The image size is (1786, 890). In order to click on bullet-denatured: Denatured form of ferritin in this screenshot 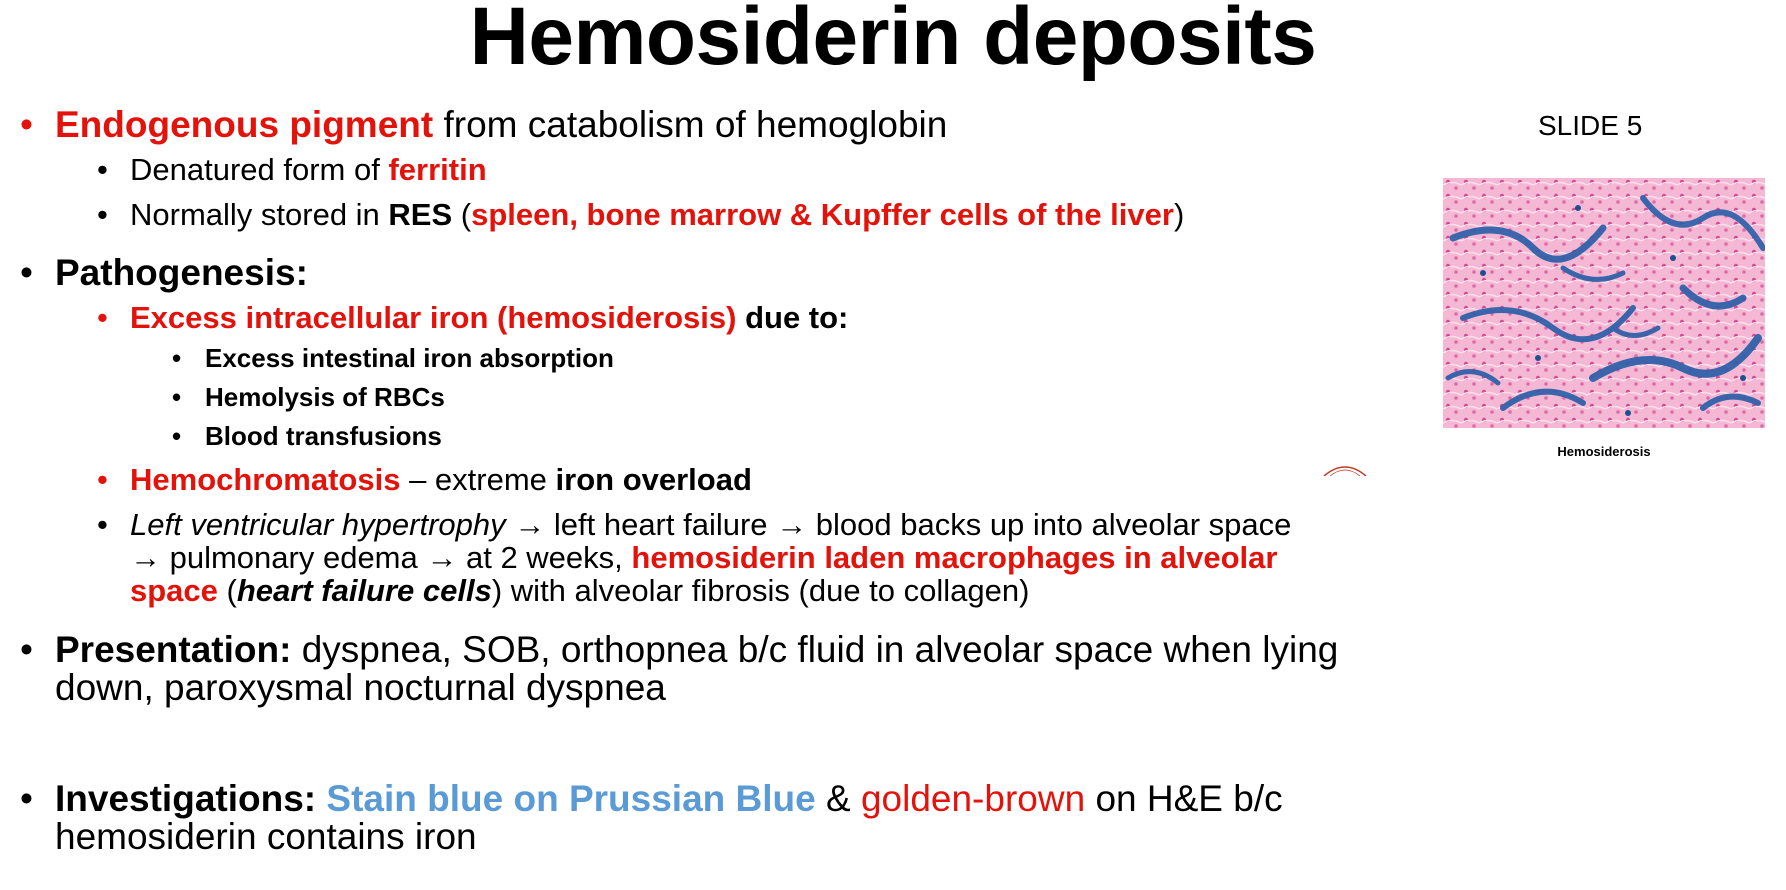, I will do `click(308, 169)`.